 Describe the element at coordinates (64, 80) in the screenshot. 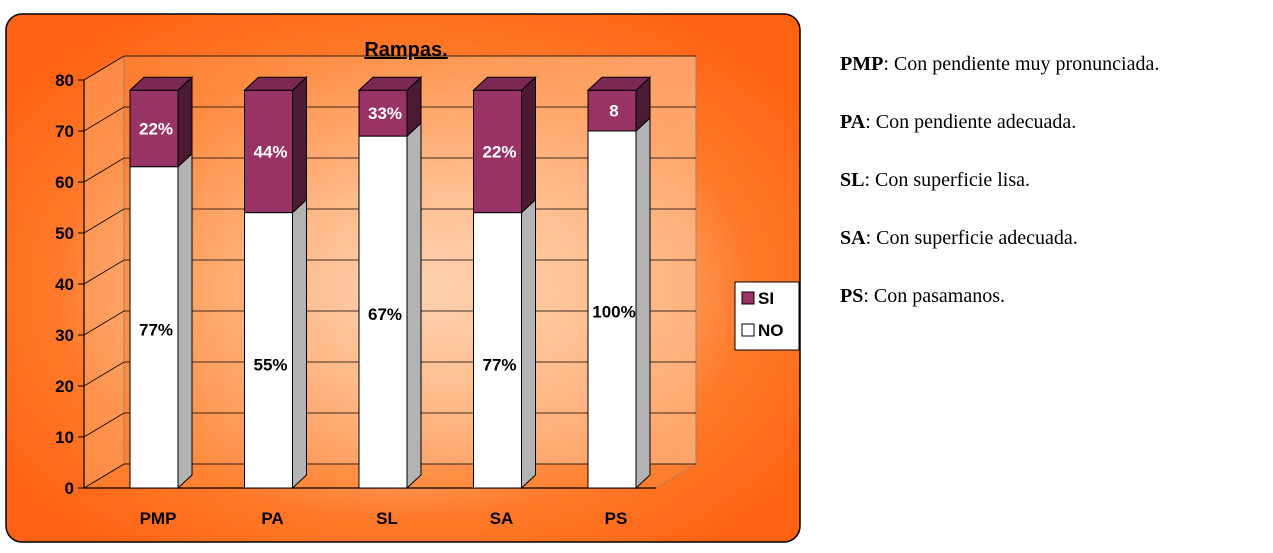

I see `y-tick-label: 80` at that location.